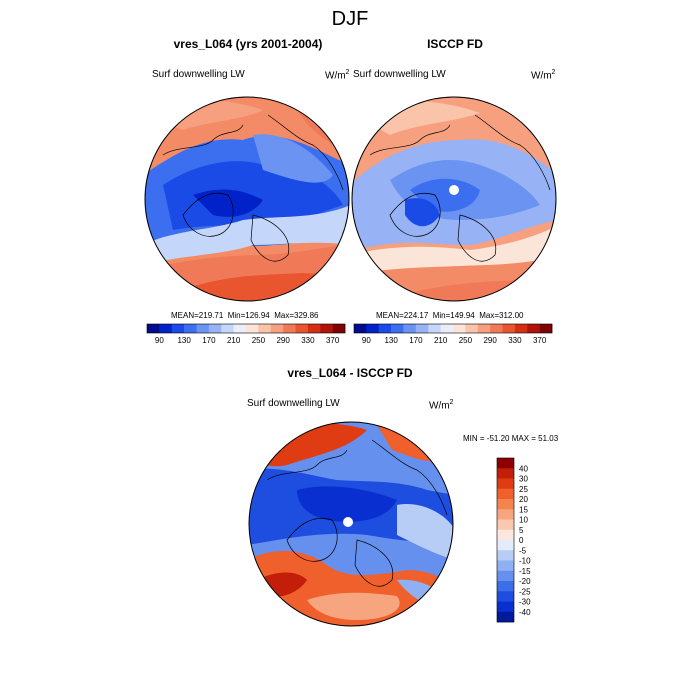 The height and width of the screenshot is (700, 700). What do you see at coordinates (525, 571) in the screenshot?
I see `colorbar-tick-label: -15` at bounding box center [525, 571].